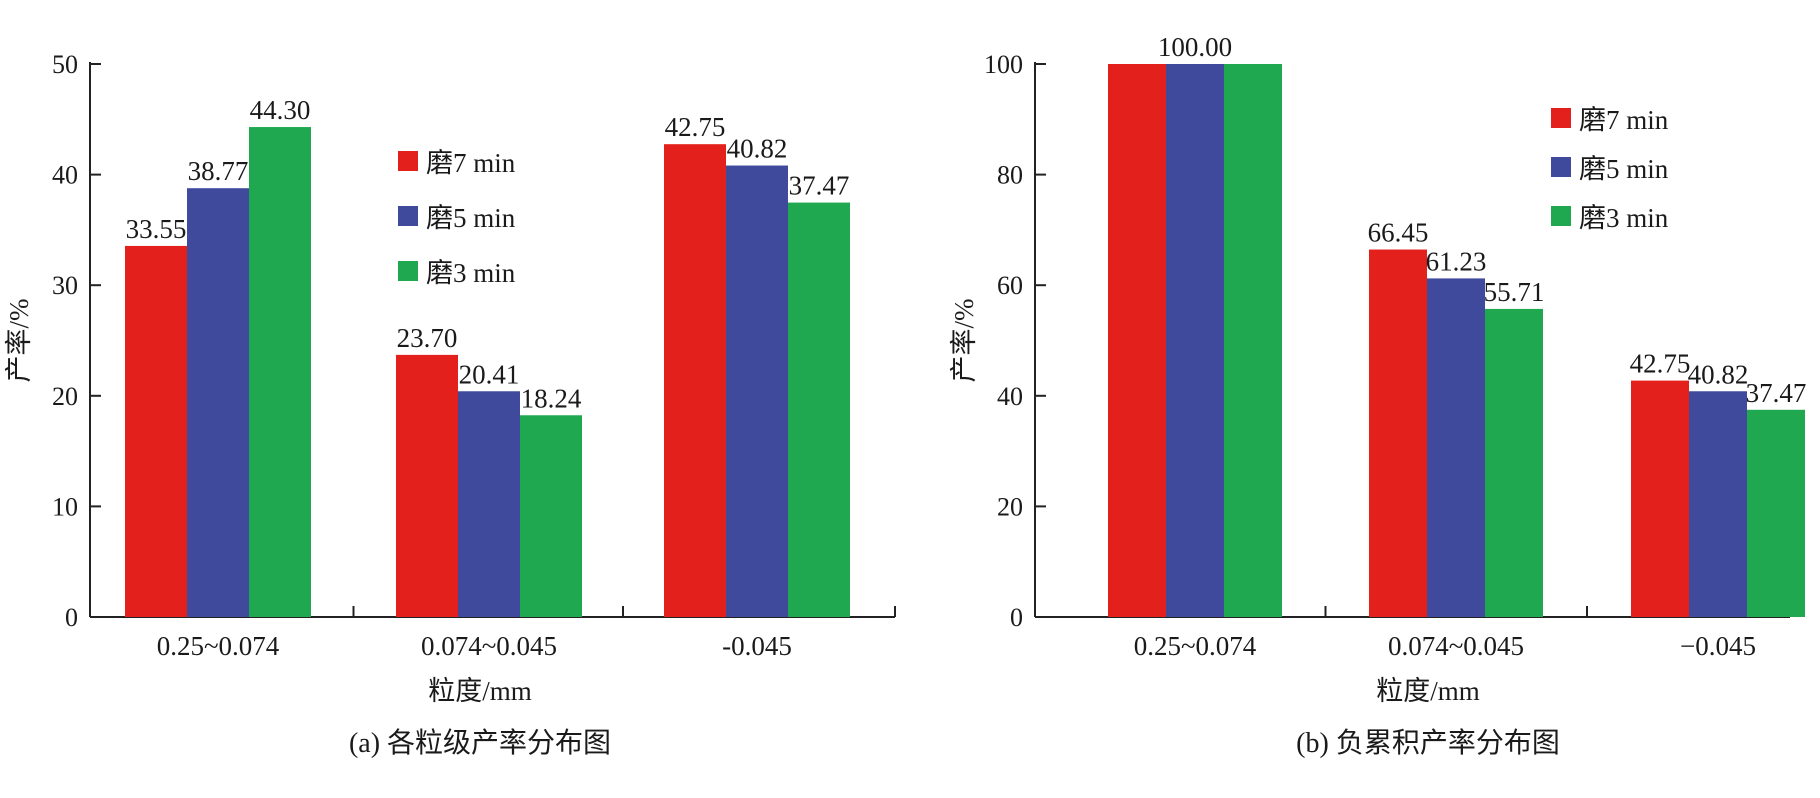 This screenshot has width=1820, height=798. Describe the element at coordinates (1003, 64) in the screenshot. I see `y-tick-label: 100` at that location.